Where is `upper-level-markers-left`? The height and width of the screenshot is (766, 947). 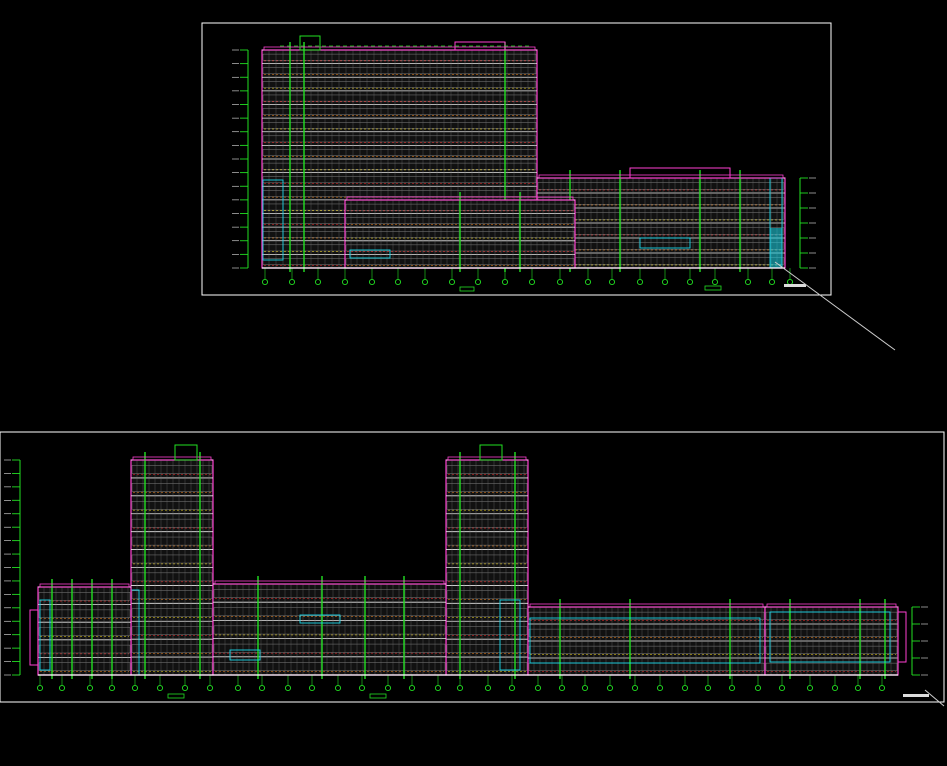
upper-level-markers-left is located at coordinates (240, 159).